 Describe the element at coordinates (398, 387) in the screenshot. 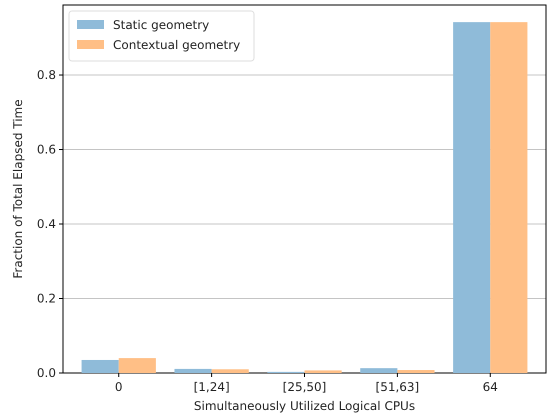

I see `x-tick-label: [51,63]` at that location.